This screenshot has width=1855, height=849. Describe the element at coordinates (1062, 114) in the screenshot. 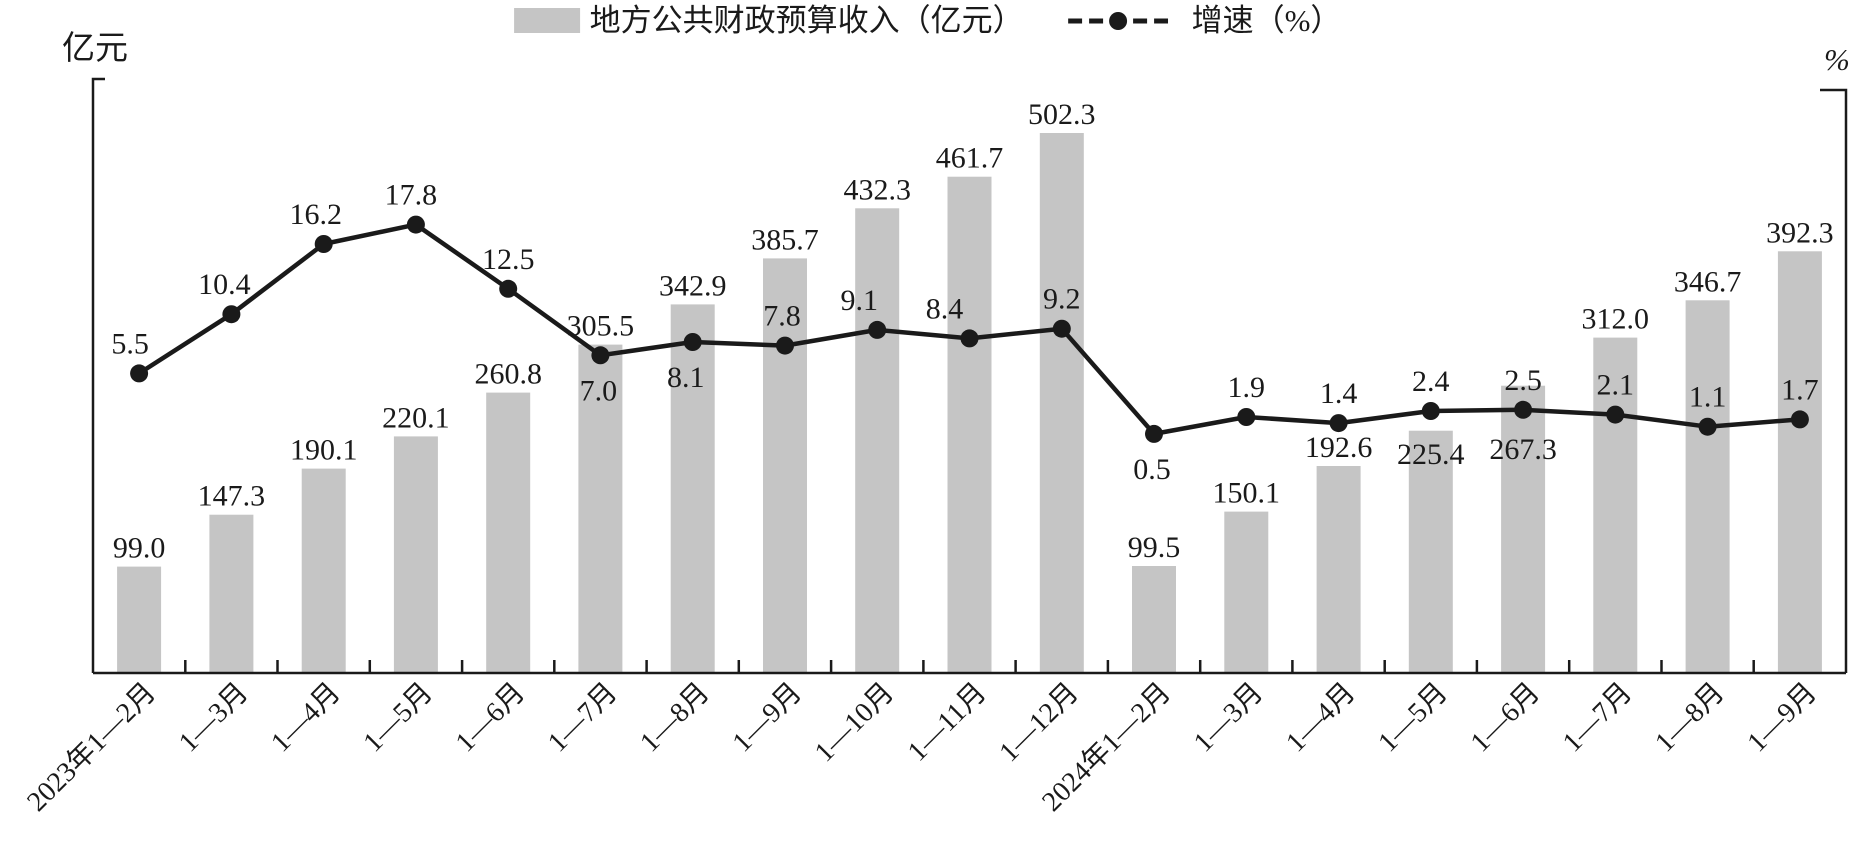

I see `bar-value-label: 502.3` at that location.